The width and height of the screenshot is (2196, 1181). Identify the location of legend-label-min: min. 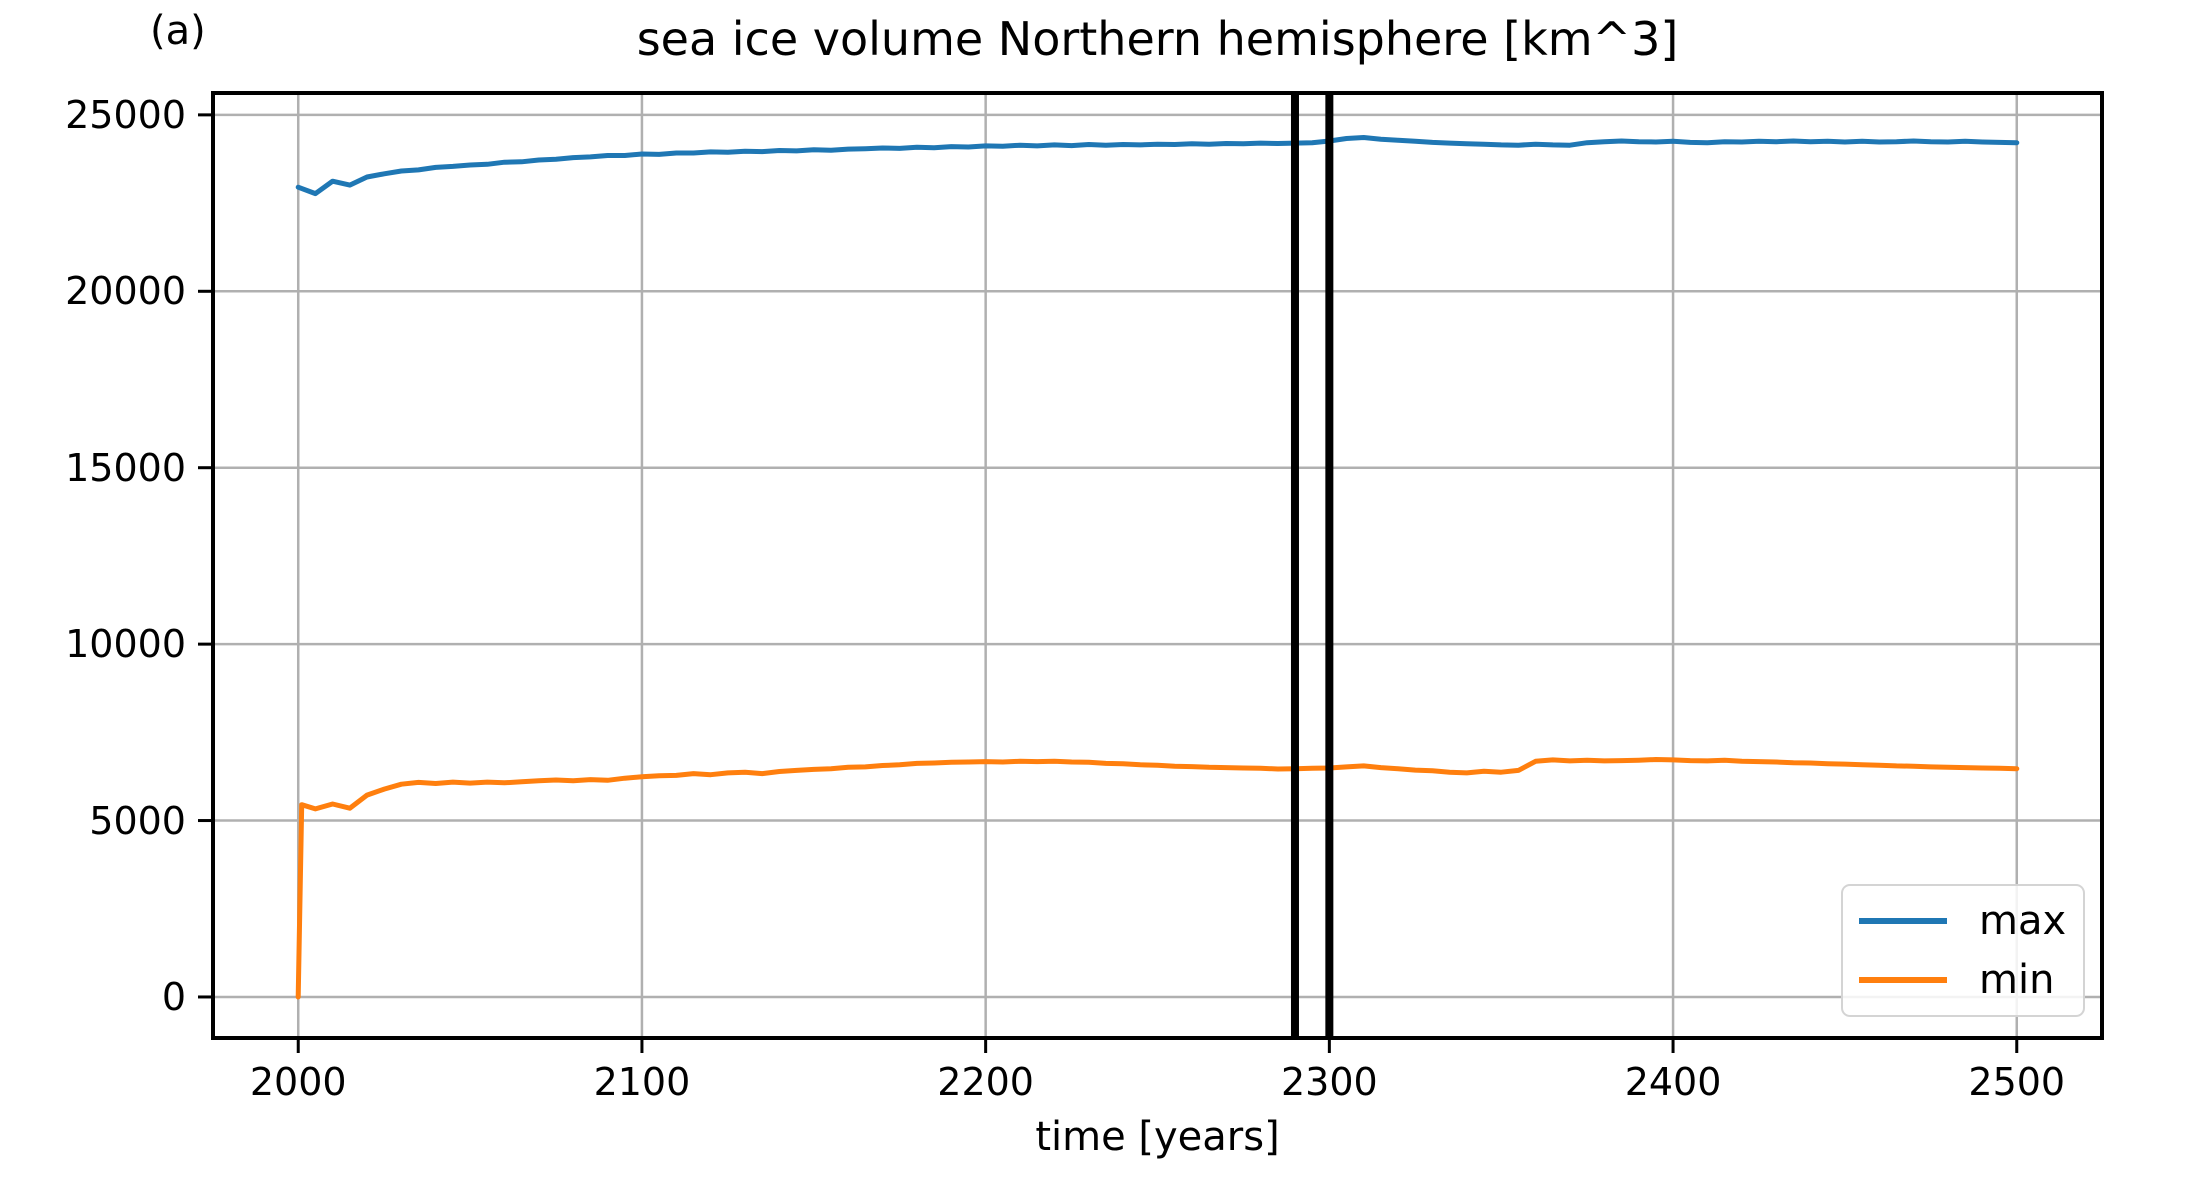
(2017, 979).